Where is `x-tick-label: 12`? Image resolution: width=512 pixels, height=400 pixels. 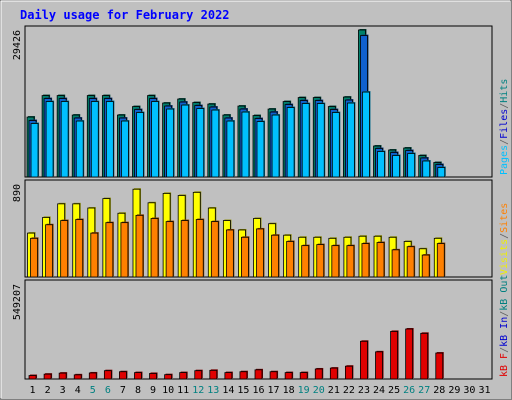
x-tick-label: 12 is located at coordinates (198, 390).